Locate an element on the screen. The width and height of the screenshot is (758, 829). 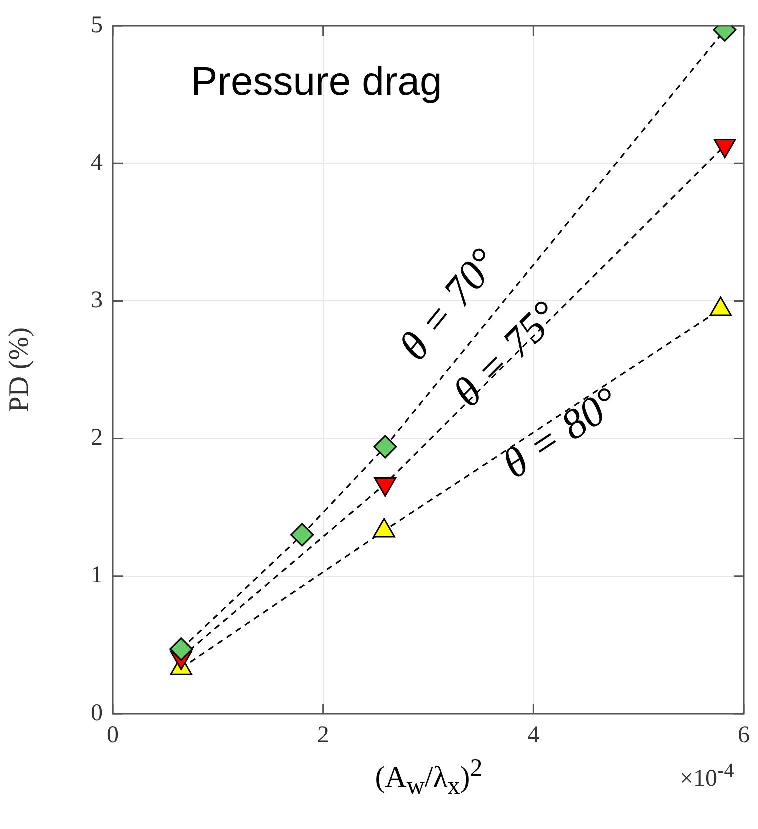
x-tick-label: 6 is located at coordinates (744, 735).